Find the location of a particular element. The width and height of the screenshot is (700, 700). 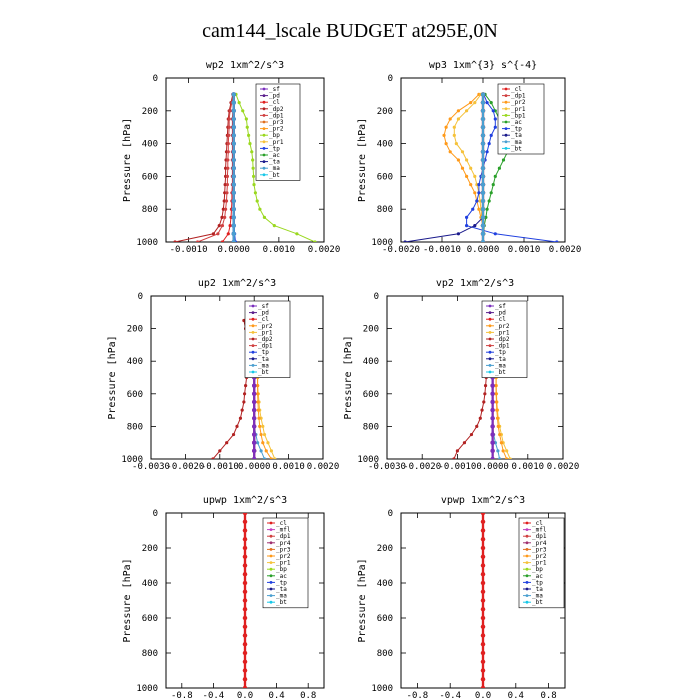

x-tick-label: 0.0000 is located at coordinates (483, 250).